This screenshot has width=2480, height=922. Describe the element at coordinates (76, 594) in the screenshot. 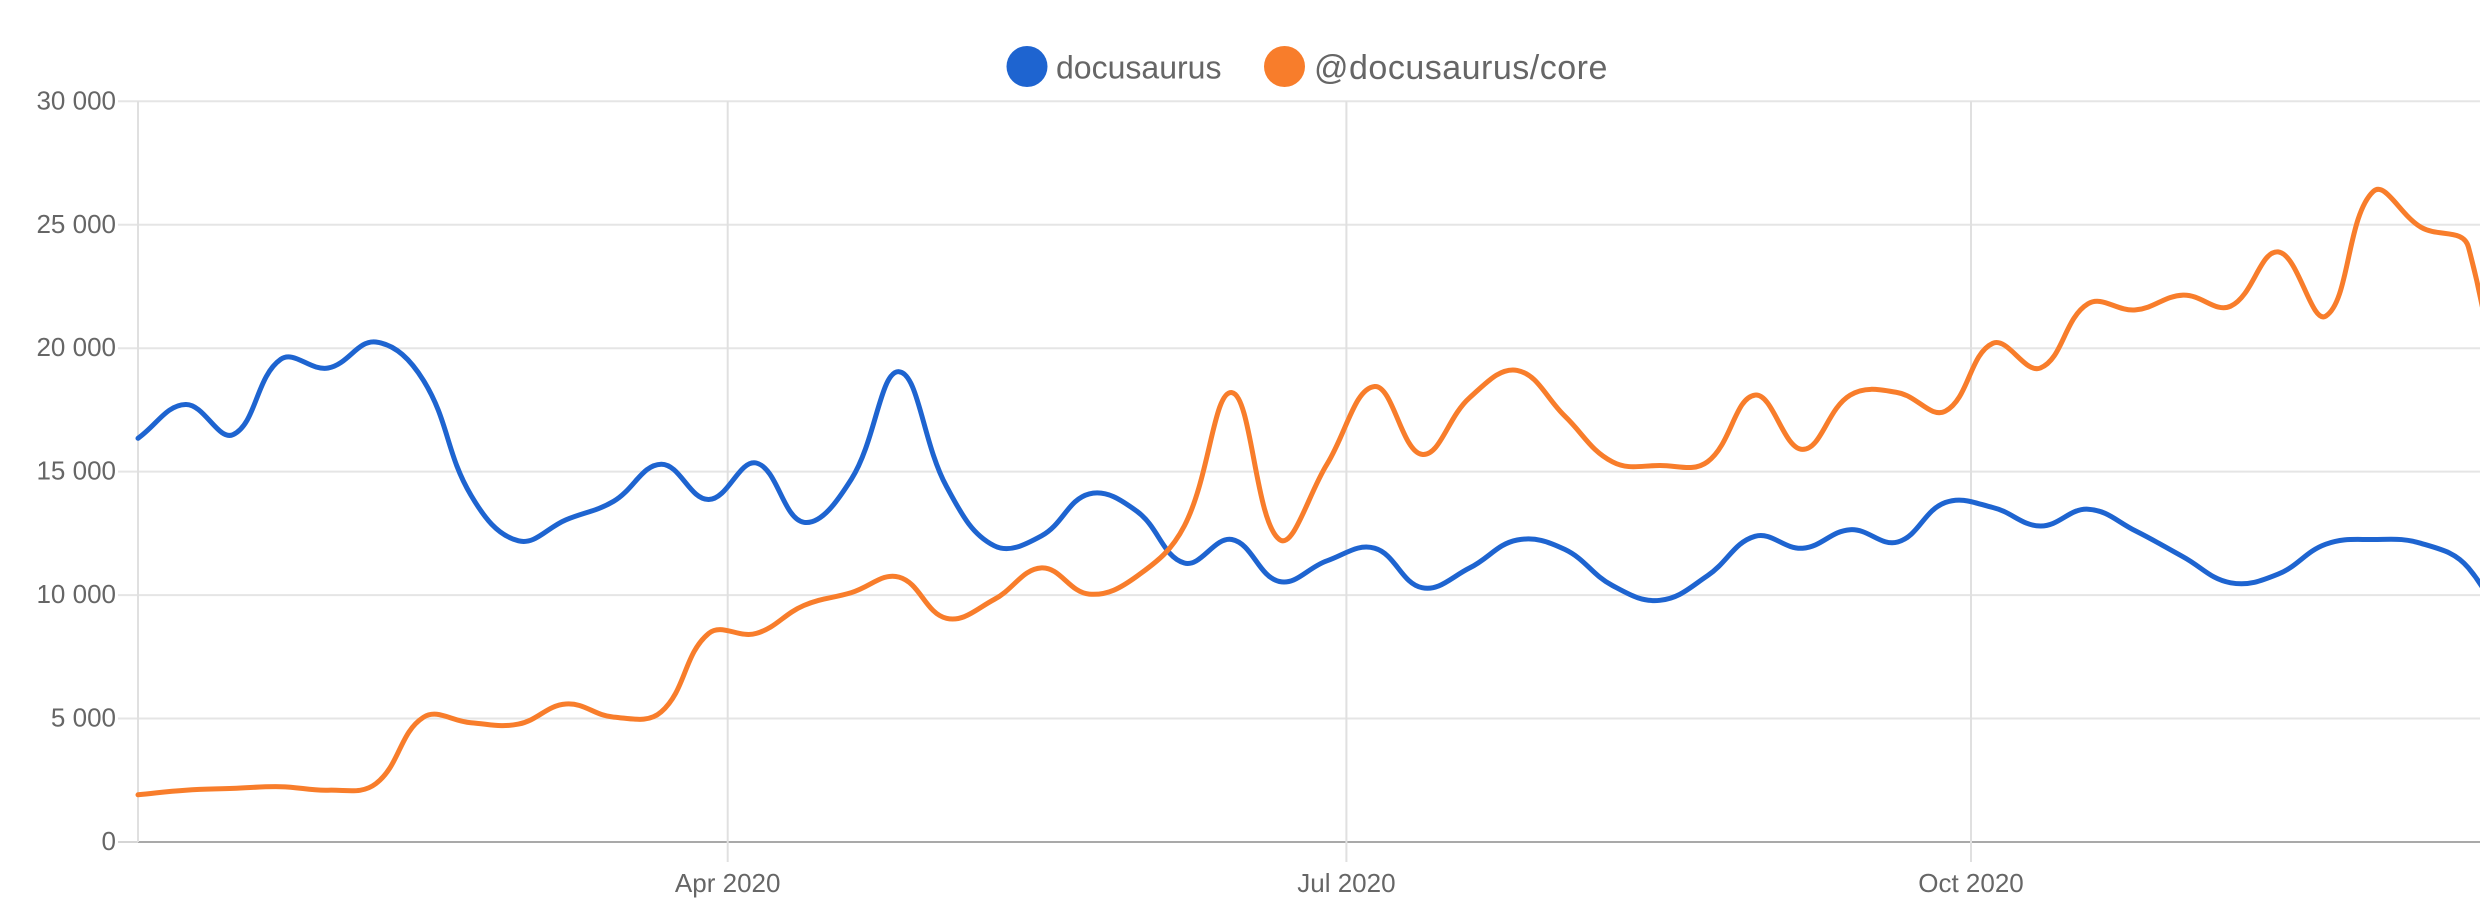

I see `svg-text: 10 000` at that location.